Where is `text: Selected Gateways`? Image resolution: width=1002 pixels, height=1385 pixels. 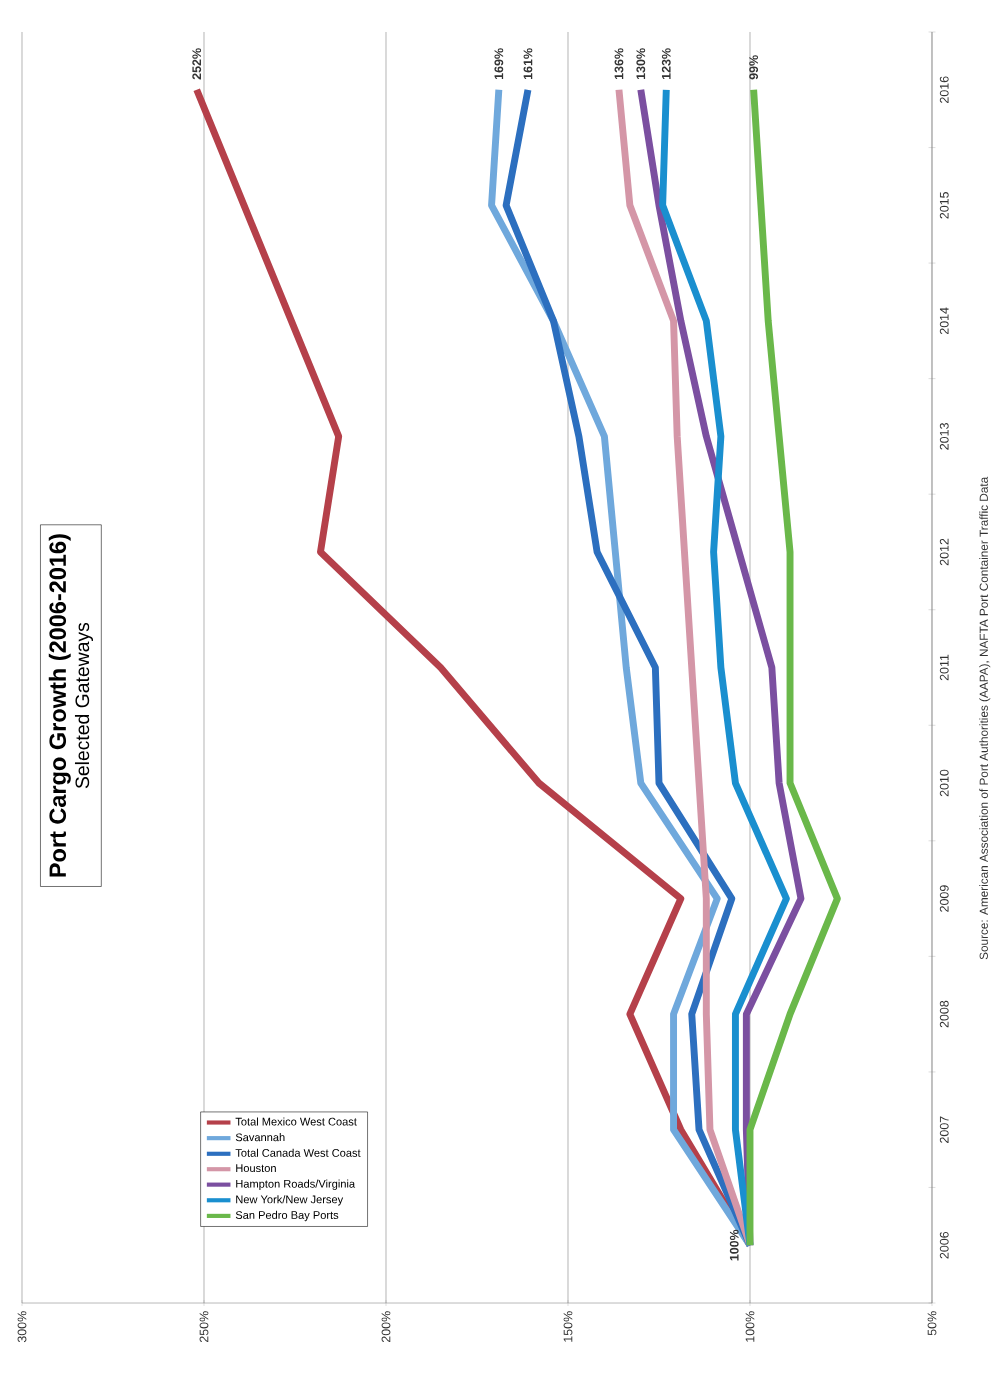
text: Selected Gateways is located at coordinates (84, 705).